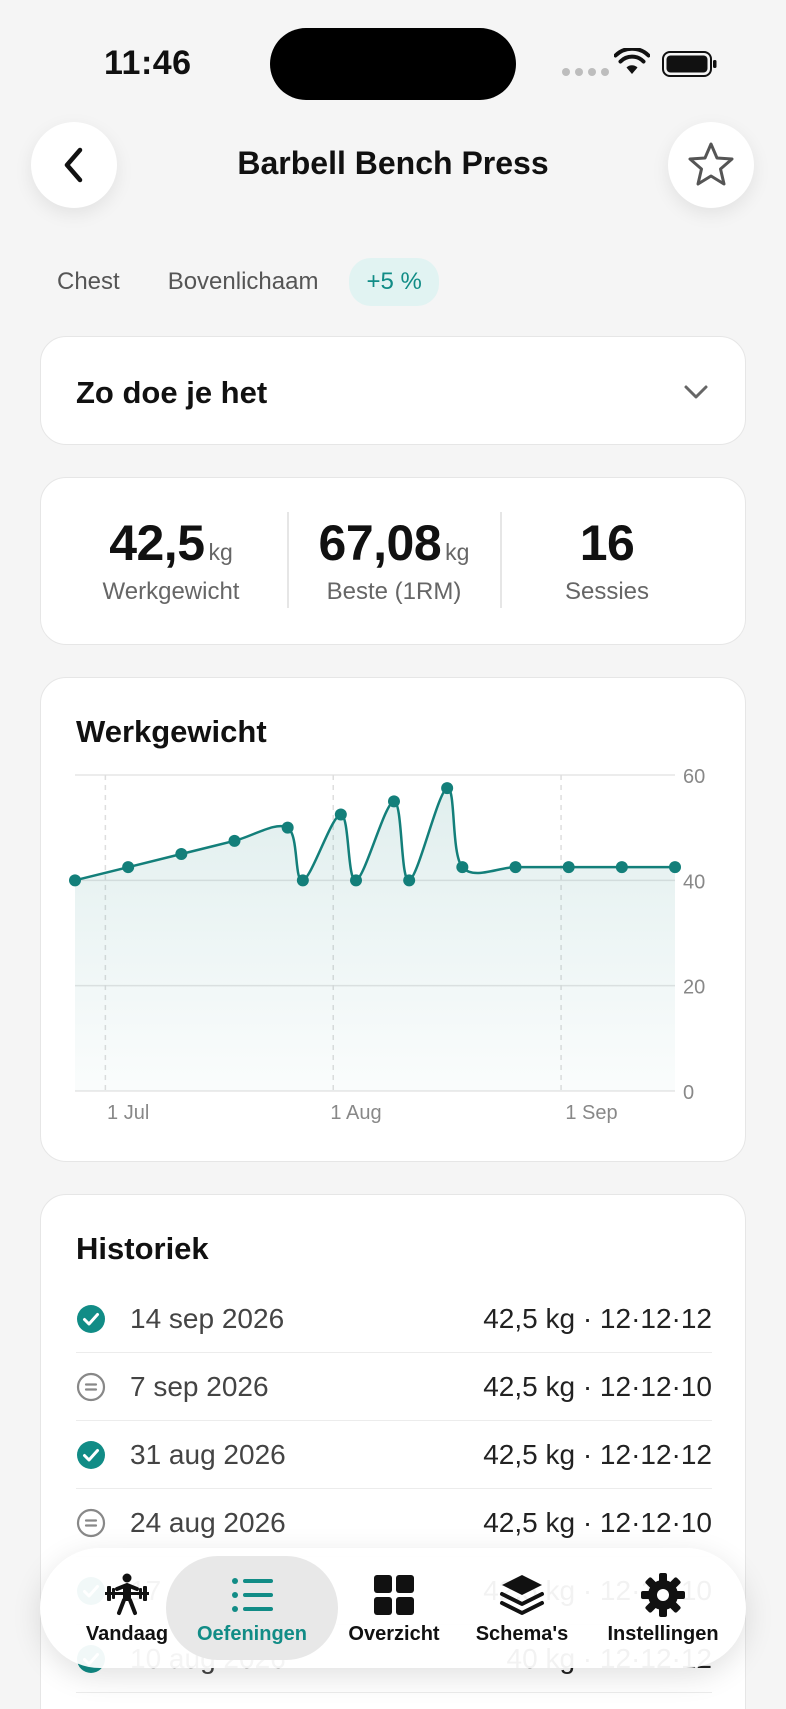  Describe the element at coordinates (607, 591) in the screenshot. I see `stat-sessions-label: Sessies` at that location.